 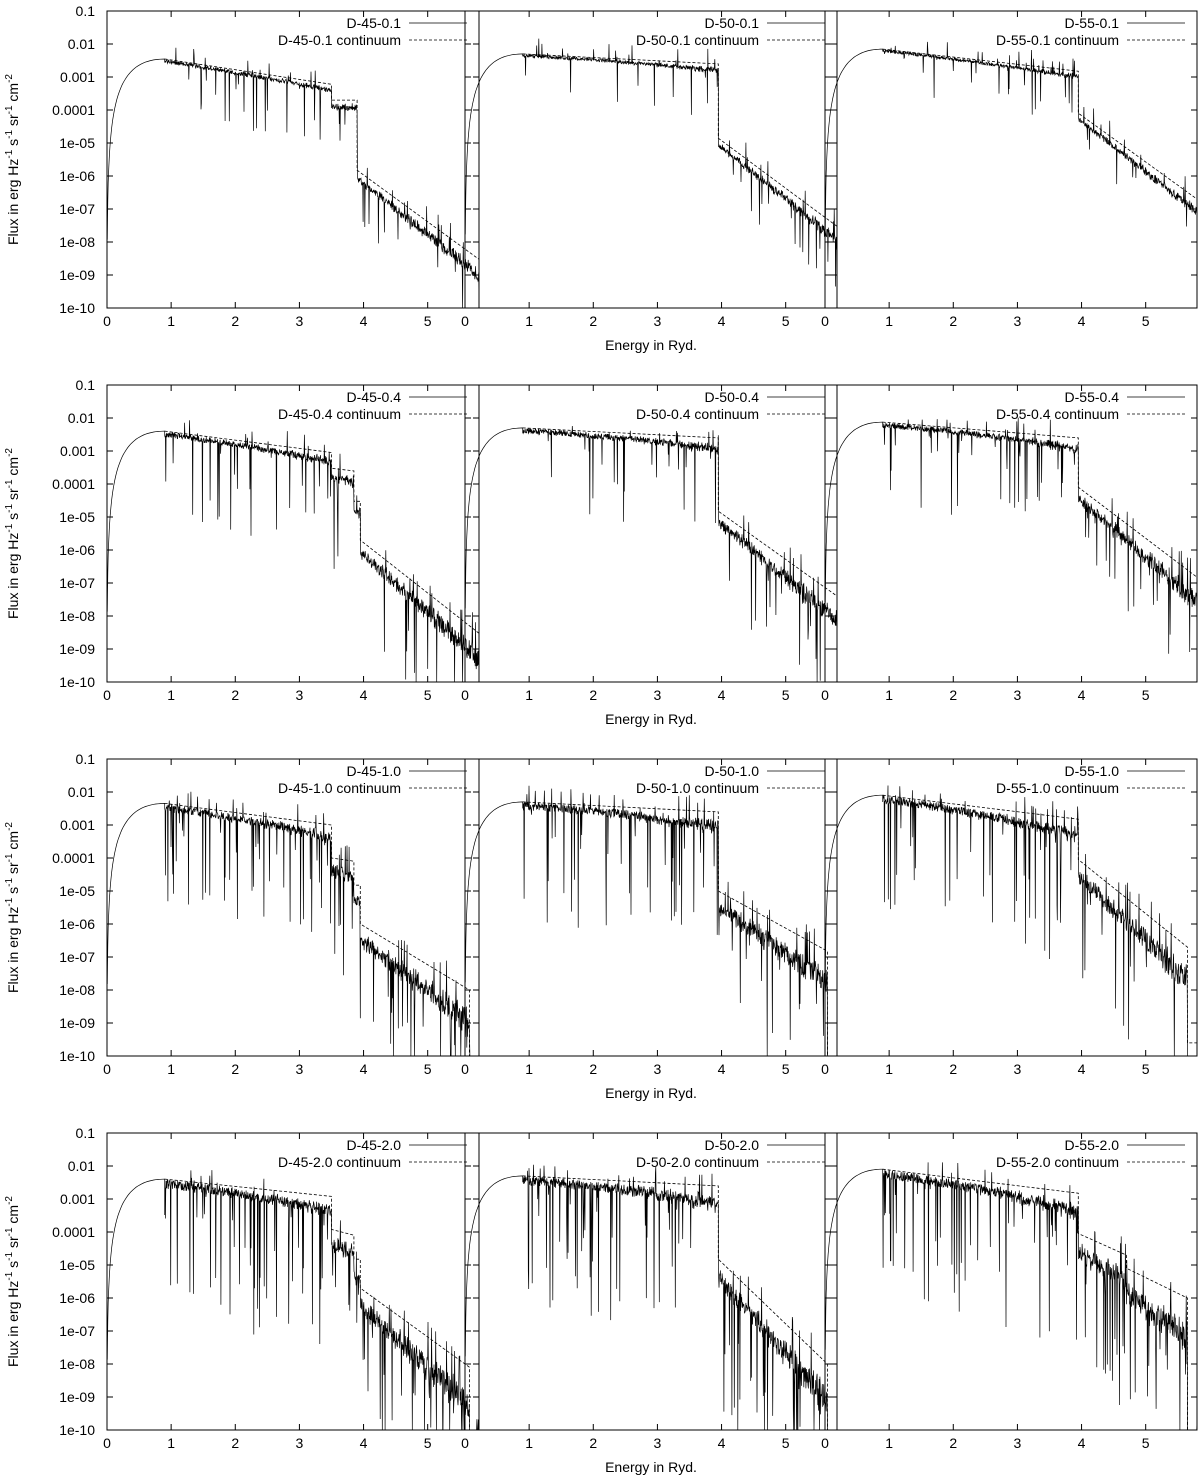 What do you see at coordinates (1092, 397) in the screenshot?
I see `legend-series-label: D-55-0.4` at bounding box center [1092, 397].